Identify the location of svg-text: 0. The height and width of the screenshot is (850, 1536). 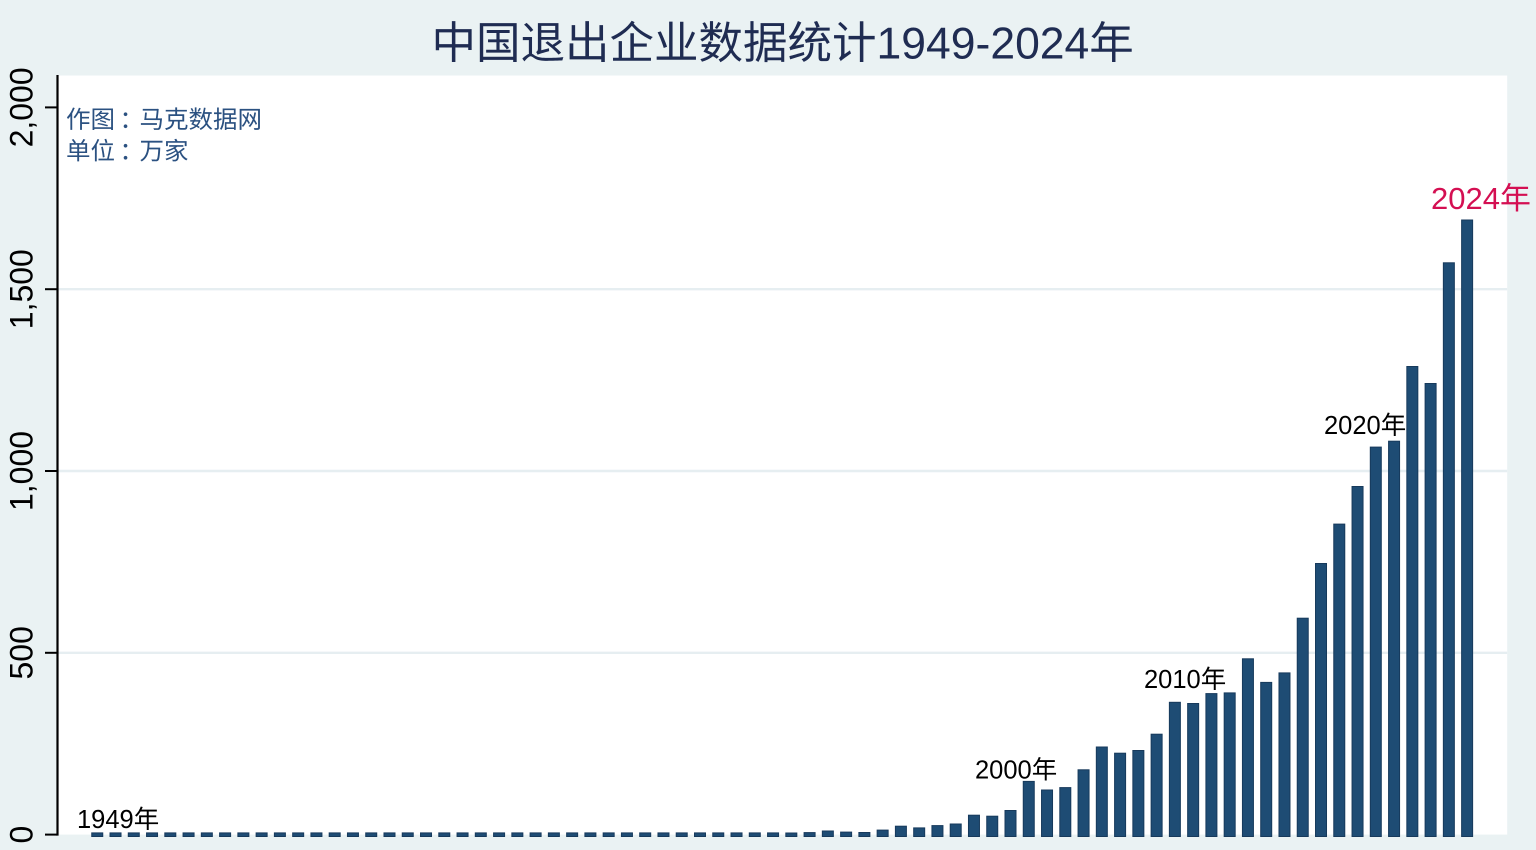
(22, 835).